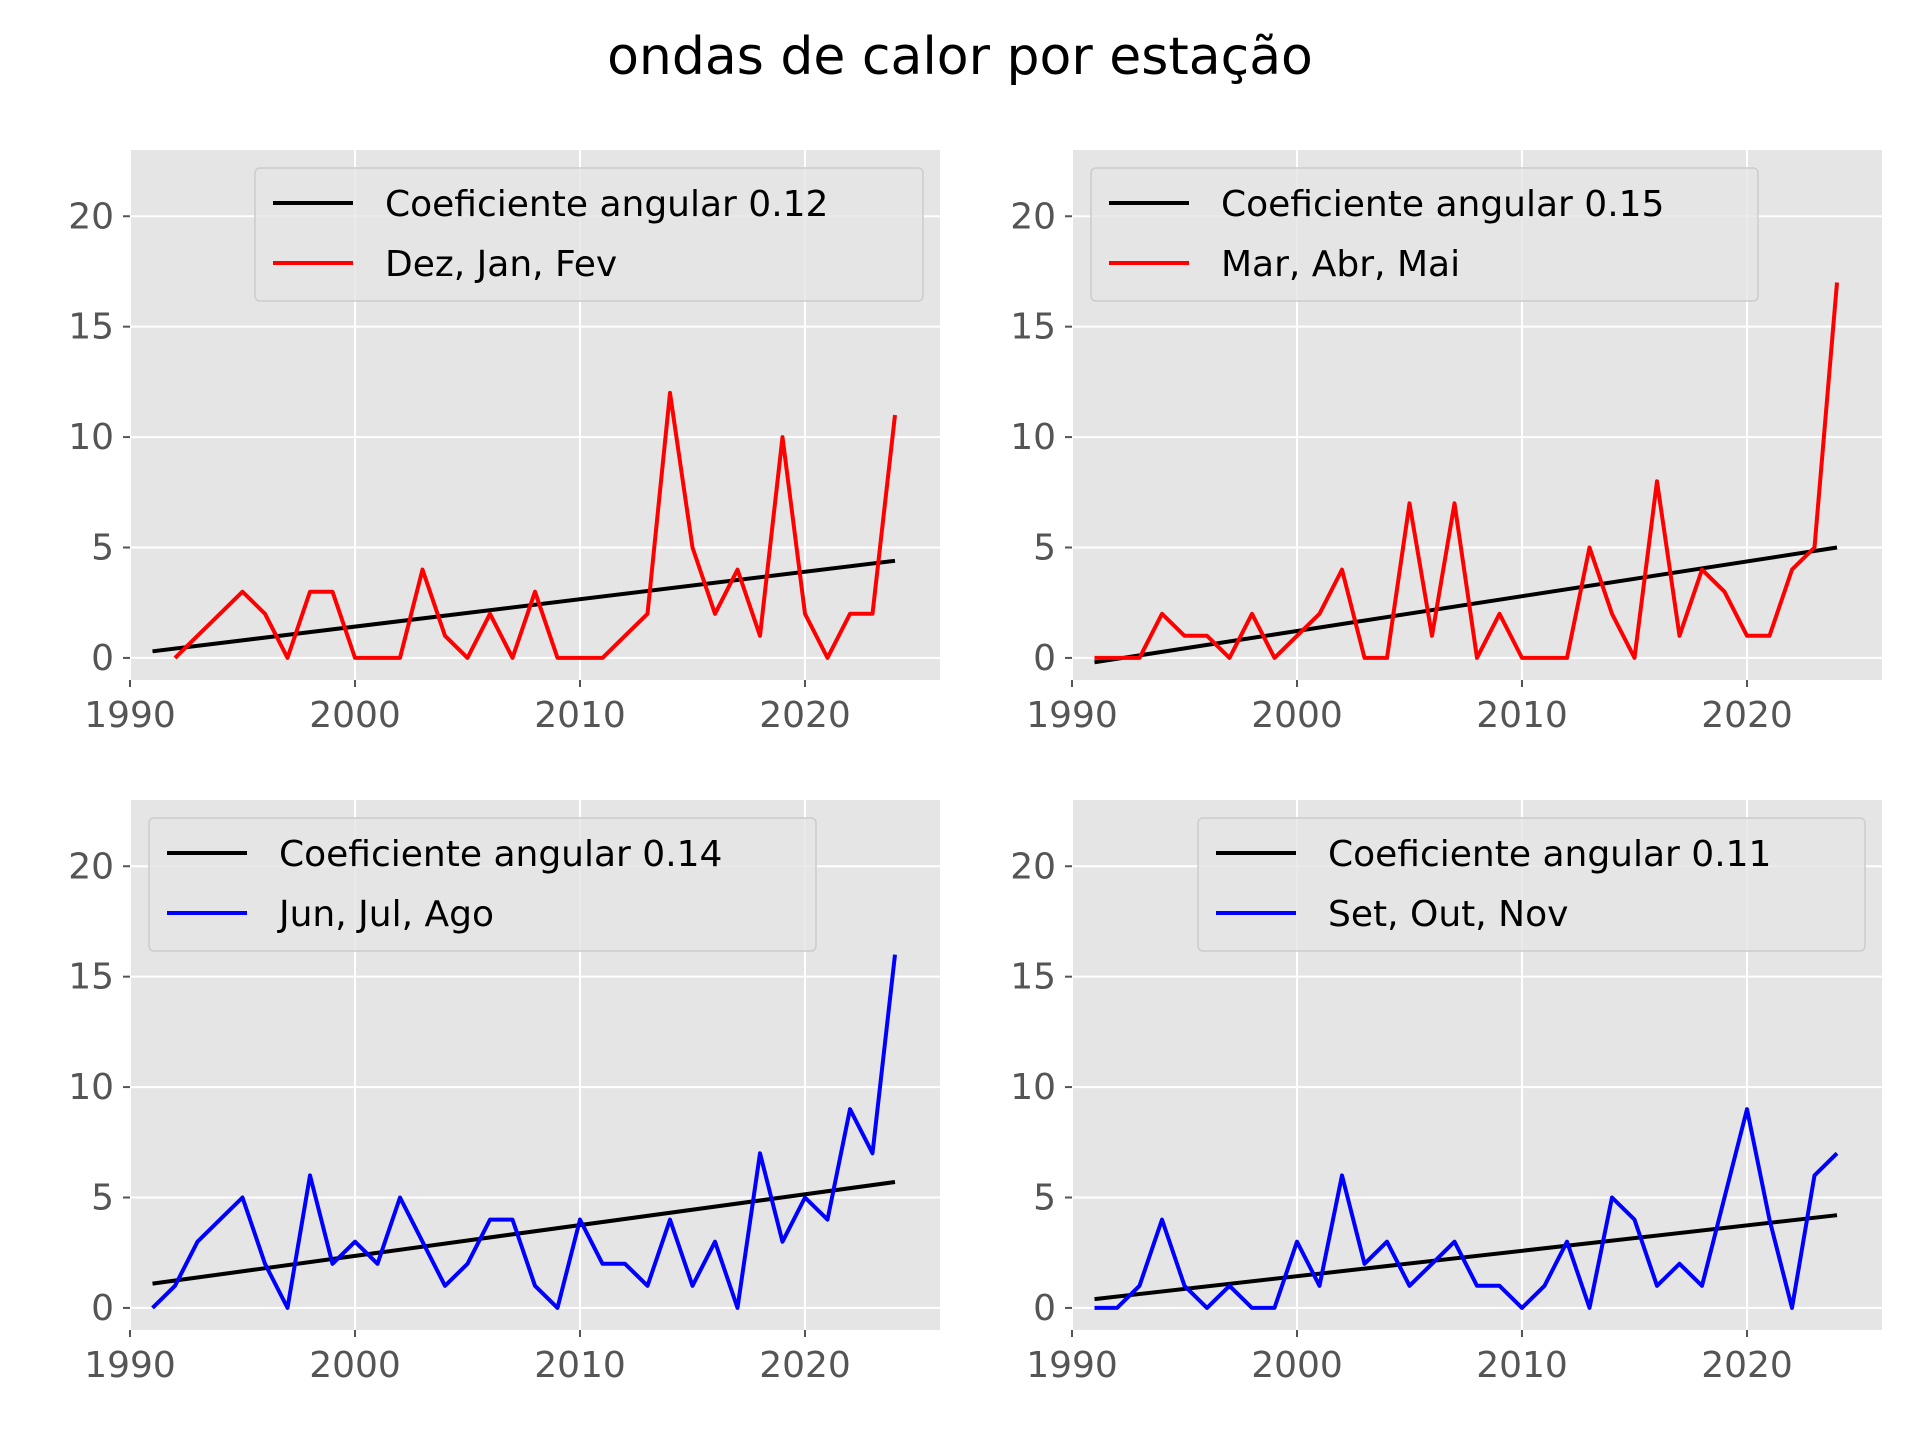  I want to click on legend-label: Coeficiente angular 0.14, so click(500, 854).